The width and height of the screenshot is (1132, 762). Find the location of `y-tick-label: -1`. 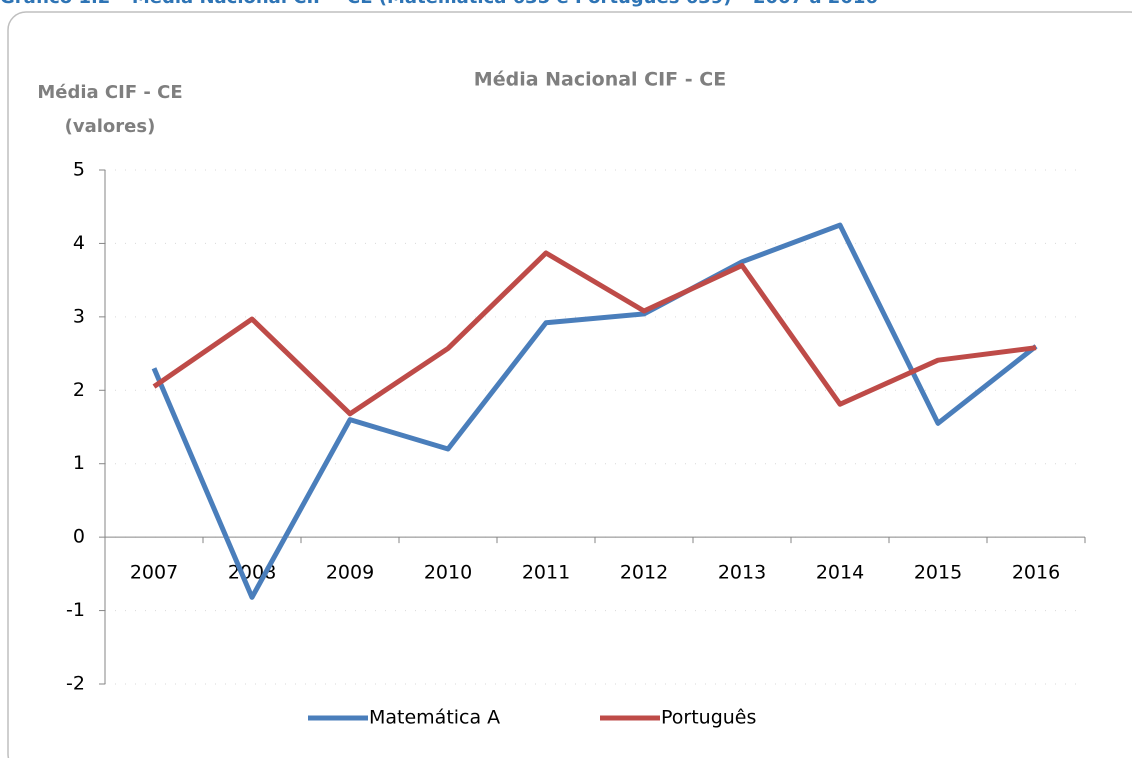

y-tick-label: -1 is located at coordinates (75, 610).